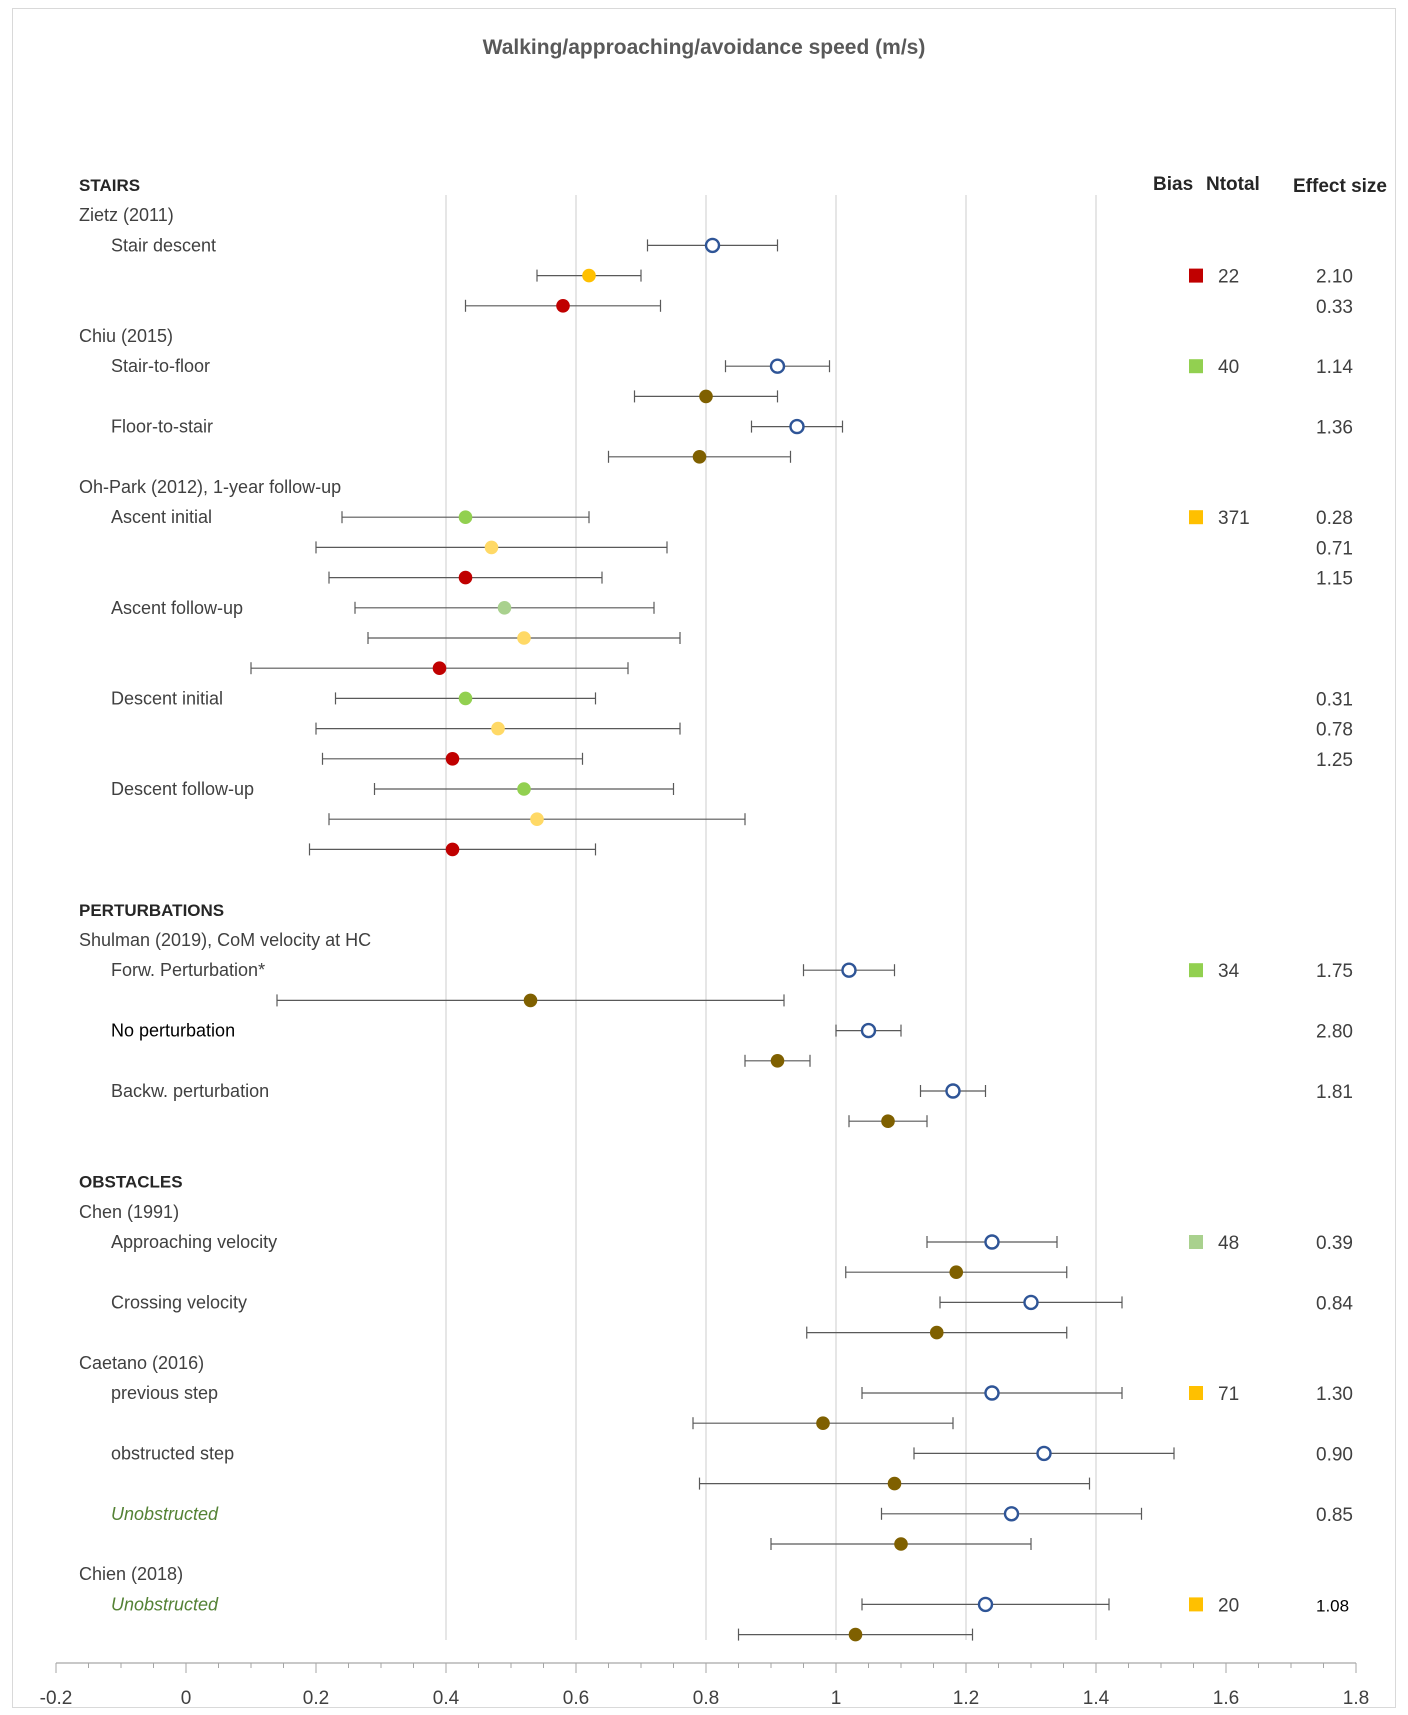 This screenshot has height=1715, width=1408. What do you see at coordinates (1334, 1515) in the screenshot?
I see `effect-size-value: 0.85` at bounding box center [1334, 1515].